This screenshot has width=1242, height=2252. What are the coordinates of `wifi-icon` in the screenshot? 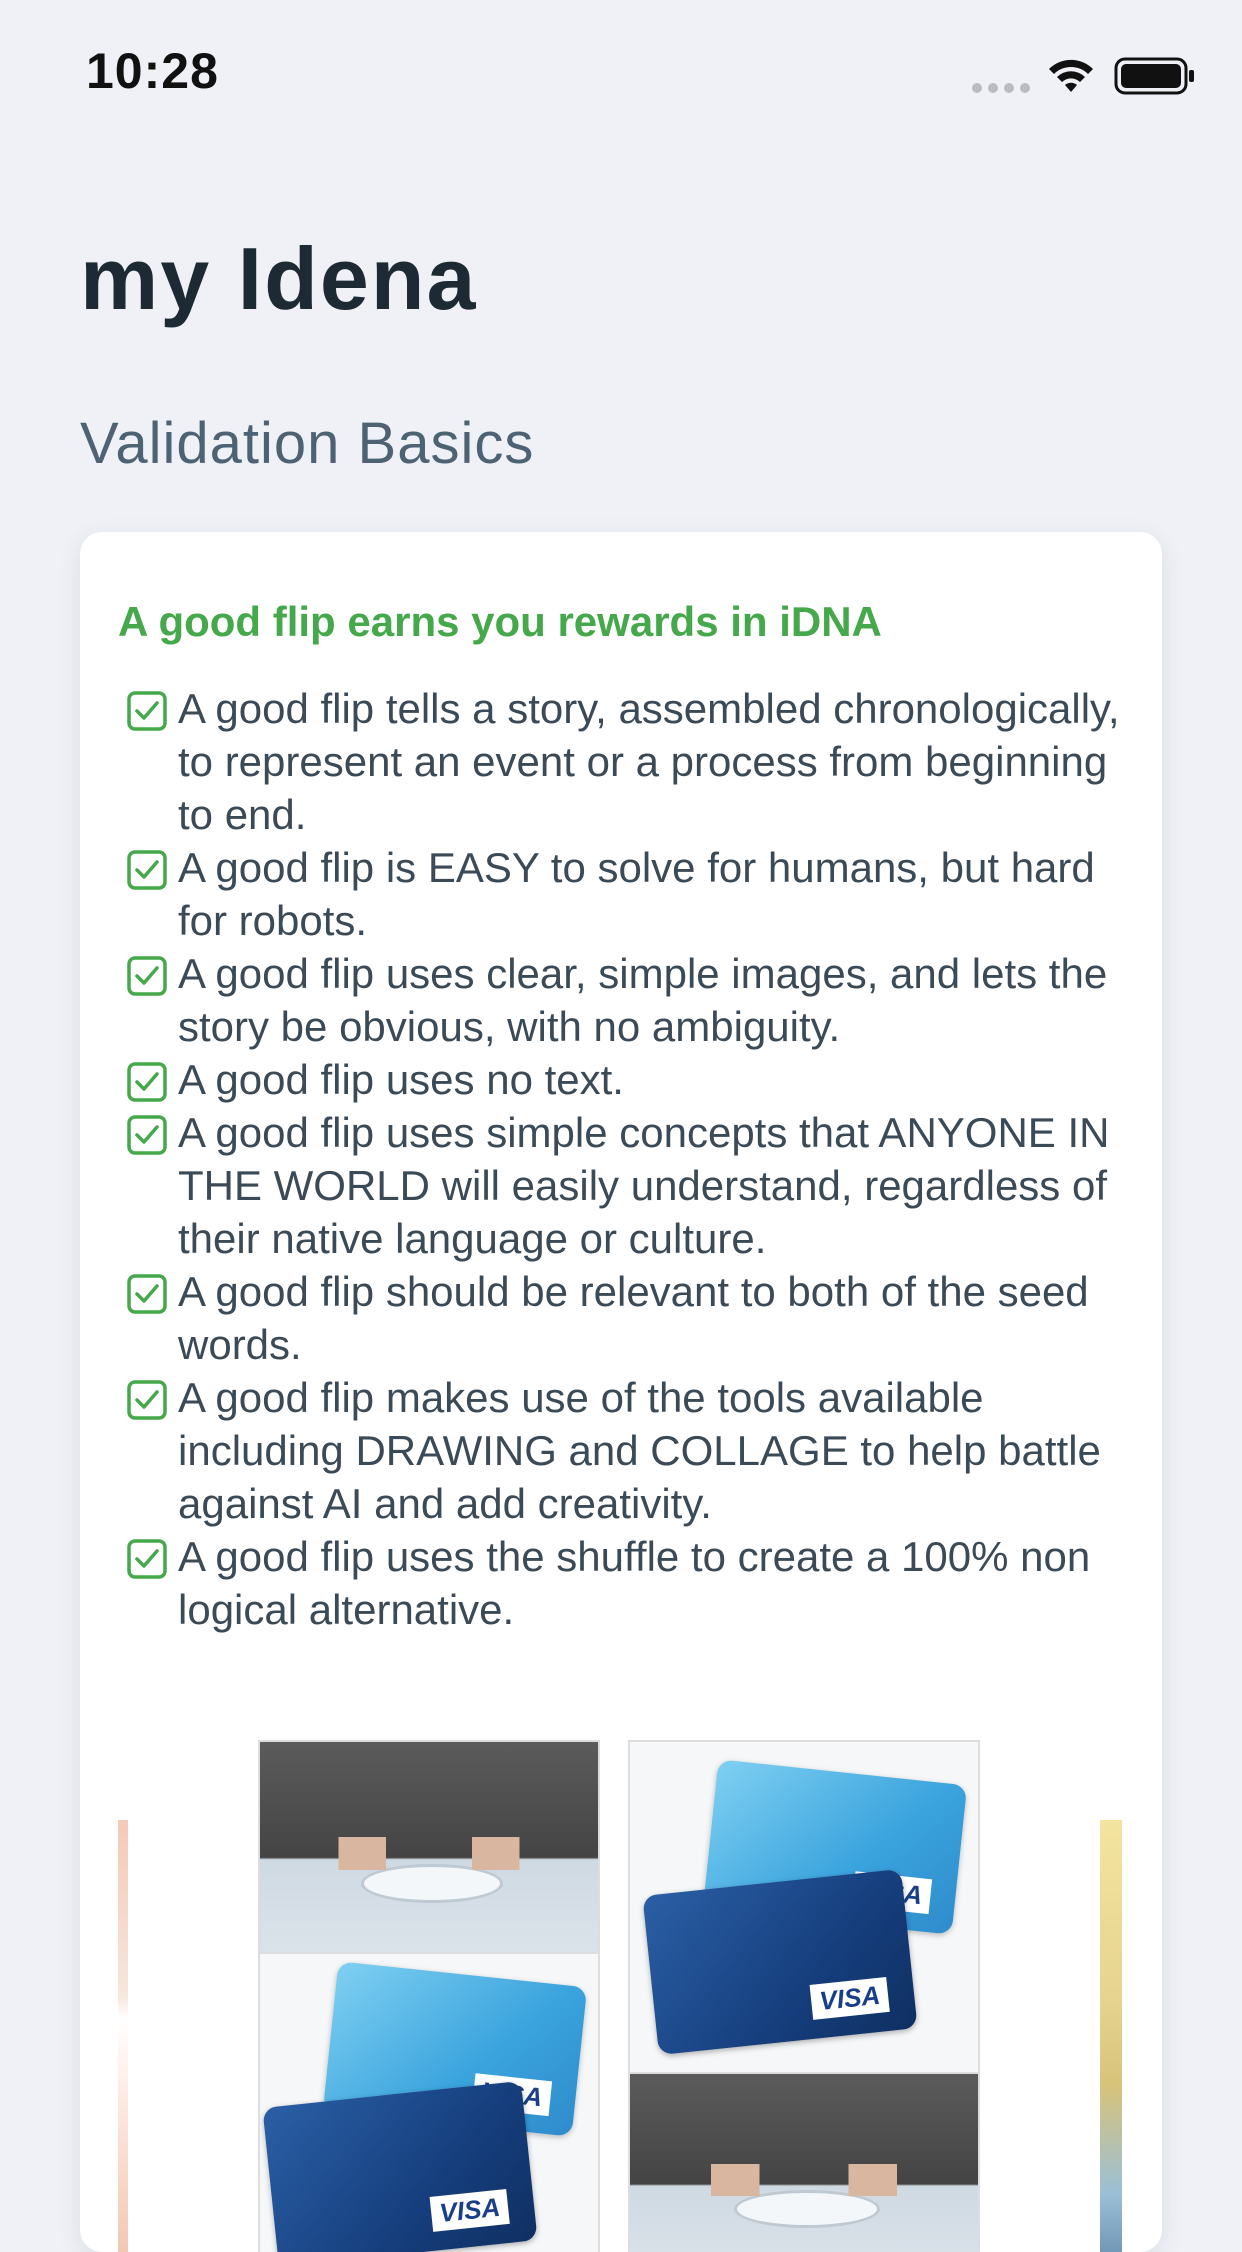 It's located at (1071, 75).